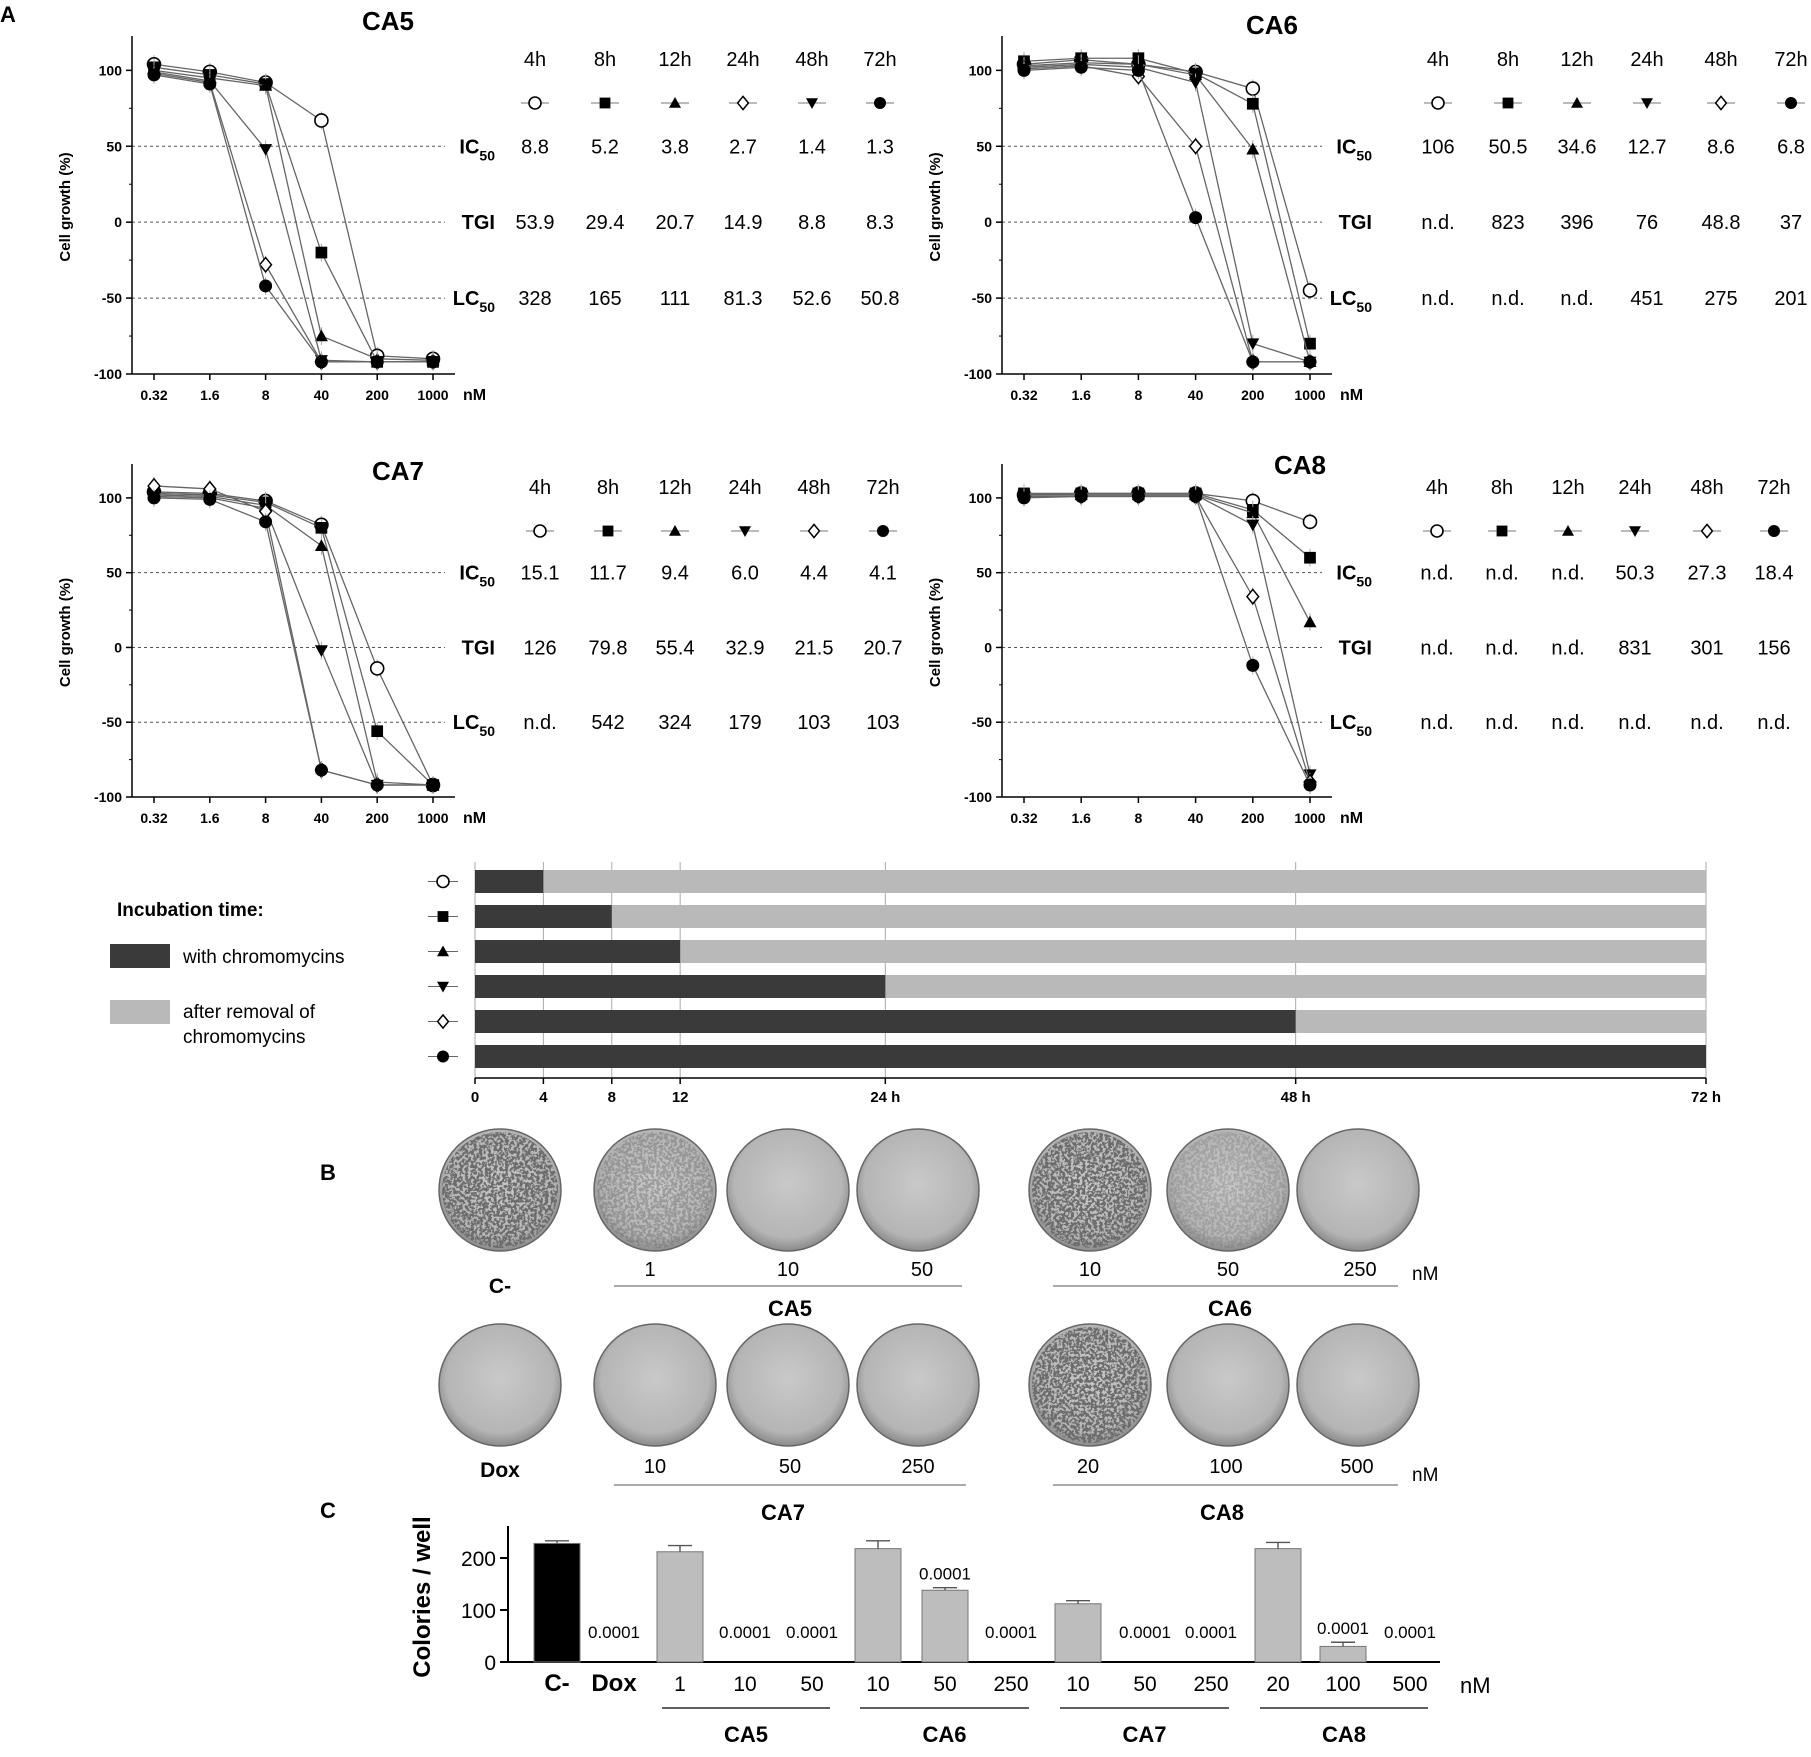  What do you see at coordinates (814, 648) in the screenshot?
I see `table-cell: 21.5` at bounding box center [814, 648].